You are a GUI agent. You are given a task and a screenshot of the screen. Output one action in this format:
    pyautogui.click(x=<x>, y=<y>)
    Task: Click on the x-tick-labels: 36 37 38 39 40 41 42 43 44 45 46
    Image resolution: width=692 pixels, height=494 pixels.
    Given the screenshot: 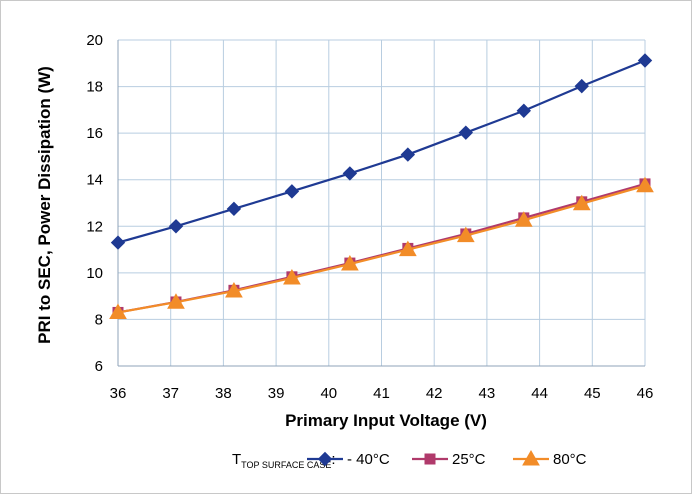 What is the action you would take?
    pyautogui.click(x=382, y=393)
    